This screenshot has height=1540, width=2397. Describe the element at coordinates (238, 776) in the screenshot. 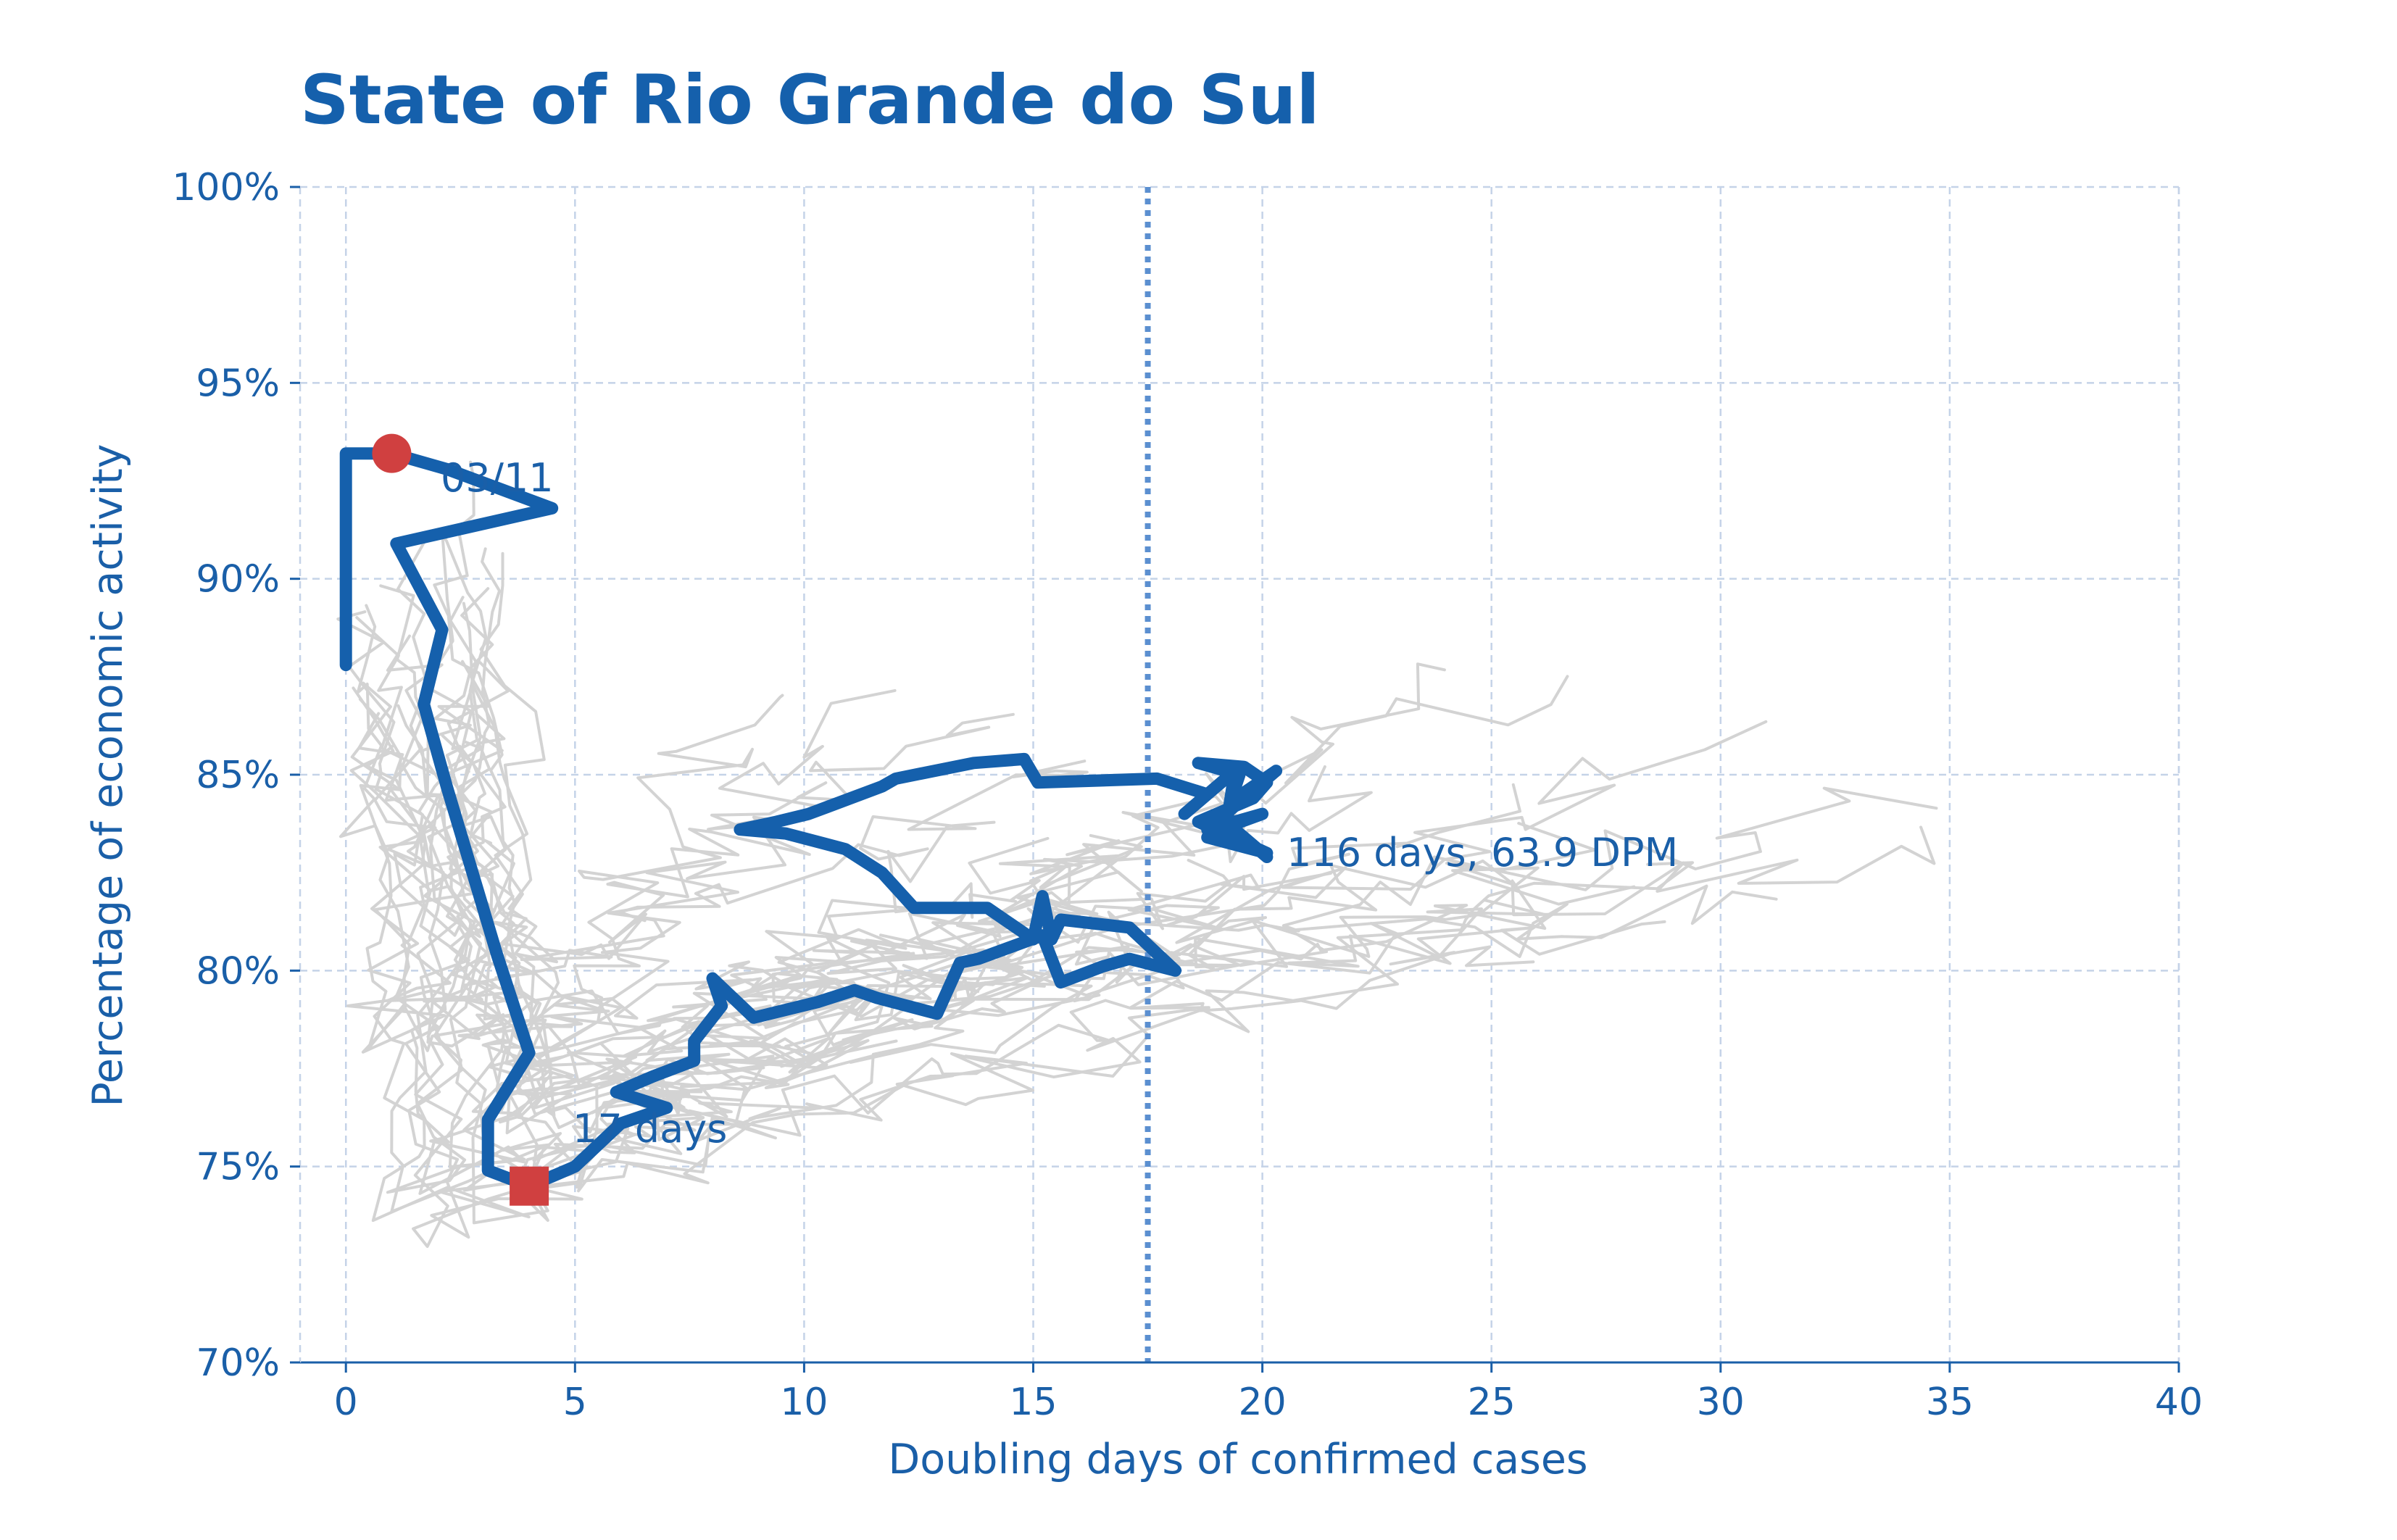

I see `y-tick-label: 85%` at that location.